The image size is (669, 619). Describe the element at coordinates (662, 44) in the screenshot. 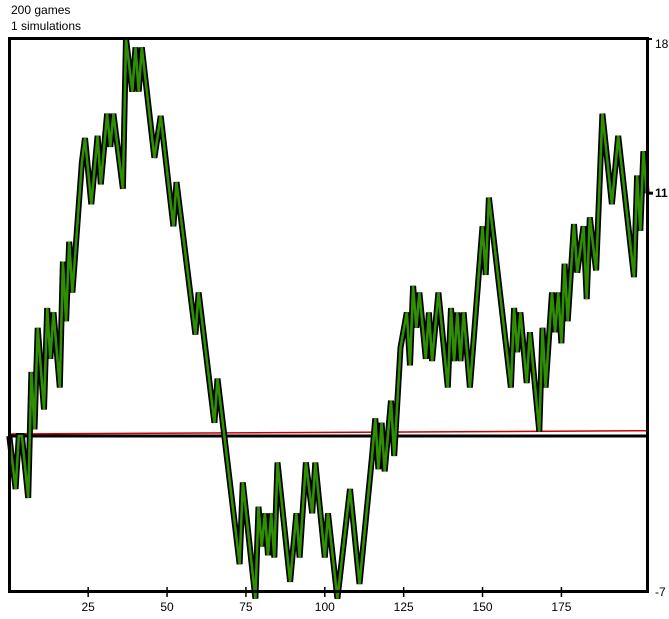

I see `y-label-top: 18` at that location.